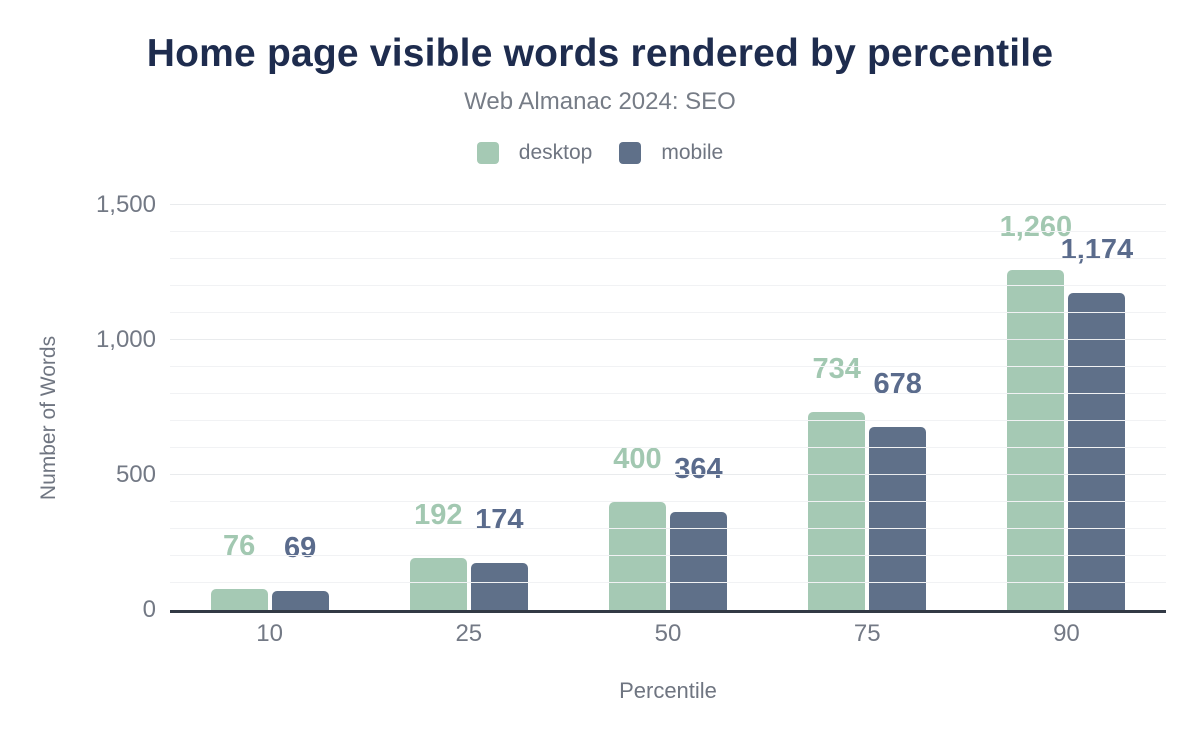 This screenshot has width=1200, height=742. What do you see at coordinates (897, 383) in the screenshot?
I see `mobile-value-label: 678` at bounding box center [897, 383].